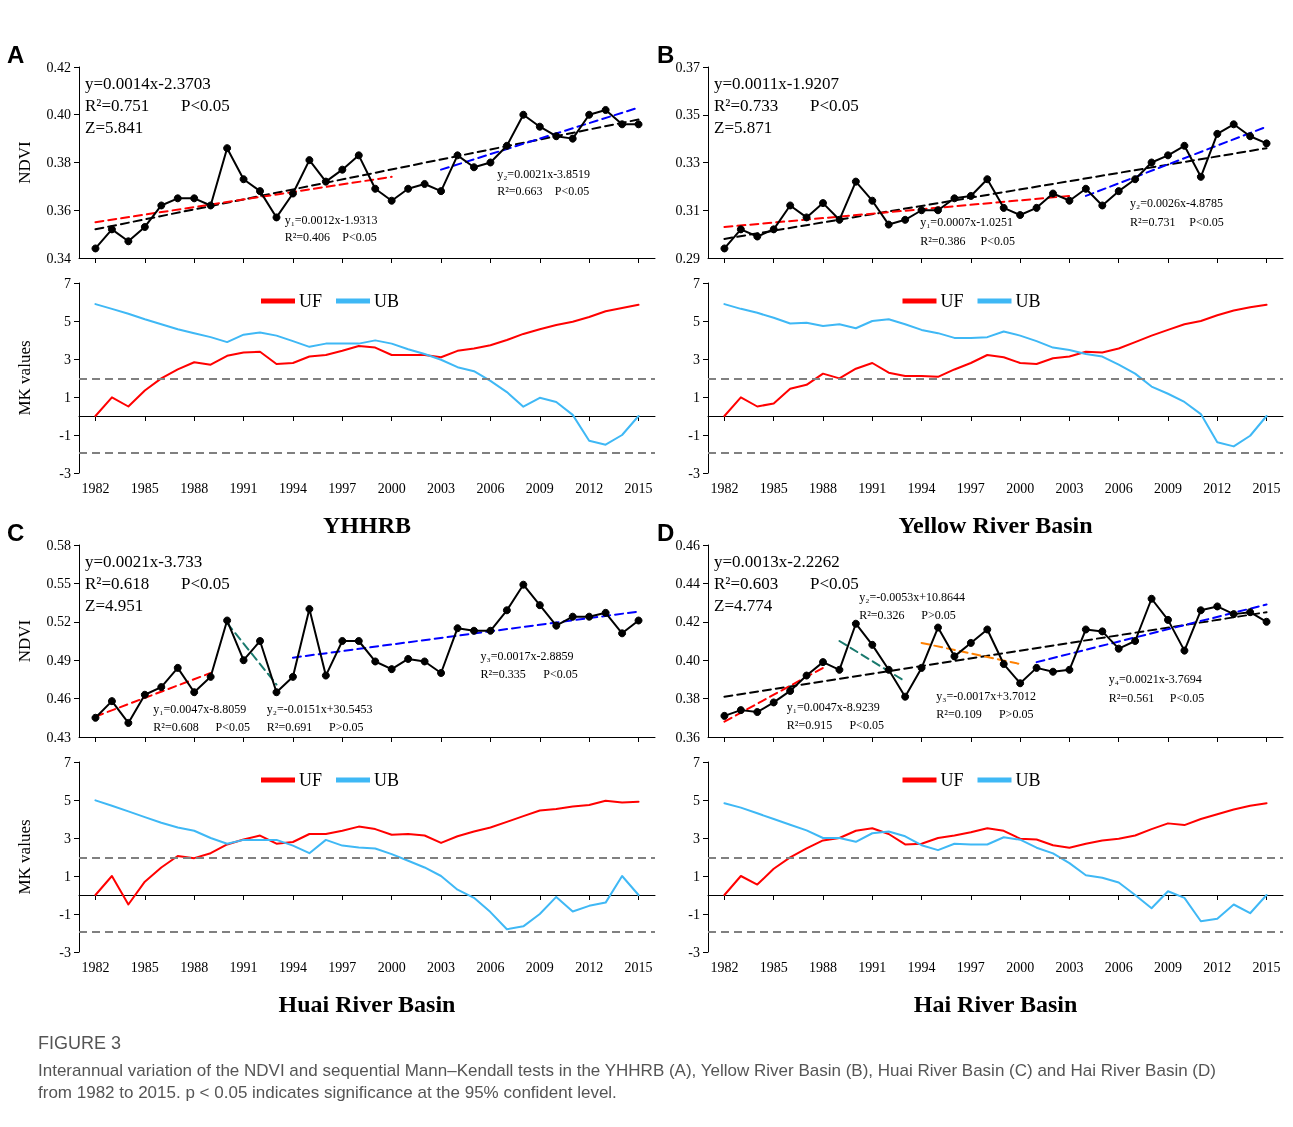  Describe the element at coordinates (67, 876) in the screenshot. I see `y-tick-label: 1` at that location.